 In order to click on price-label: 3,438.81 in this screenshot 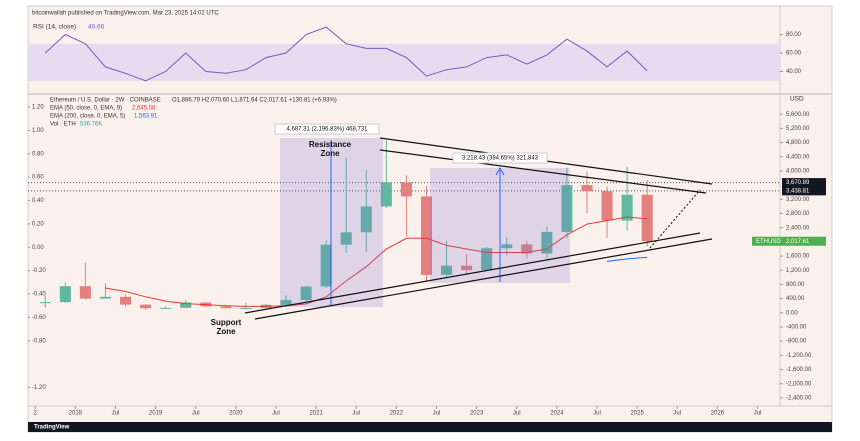, I will do `click(798, 191)`.